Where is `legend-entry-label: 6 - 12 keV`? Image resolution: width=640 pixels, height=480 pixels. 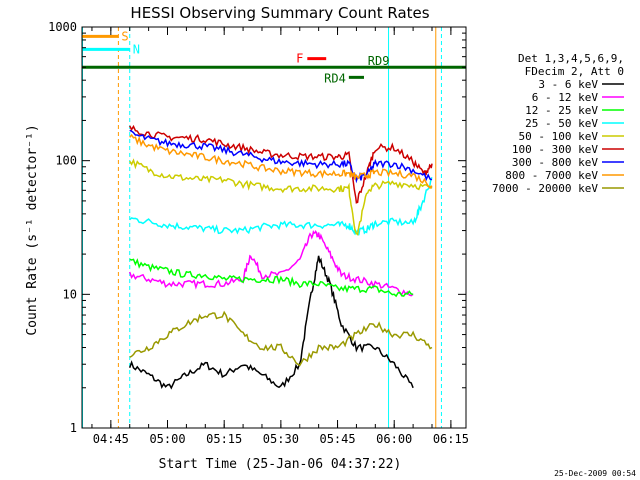
legend-entry-label: 6 - 12 keV is located at coordinates (565, 97).